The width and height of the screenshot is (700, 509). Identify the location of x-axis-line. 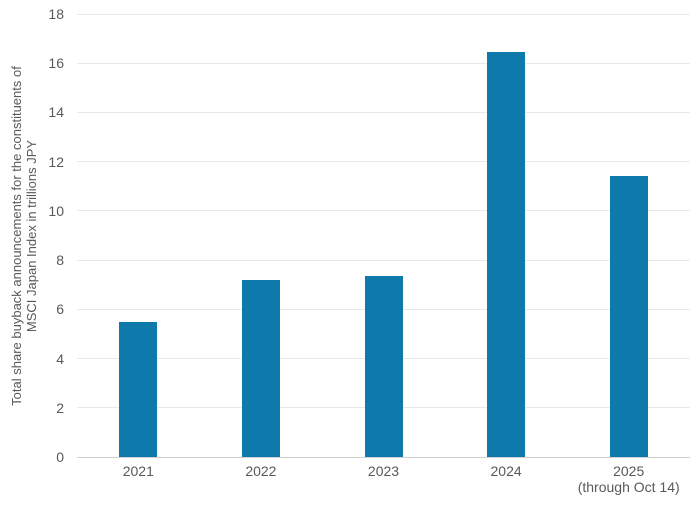
(383, 457).